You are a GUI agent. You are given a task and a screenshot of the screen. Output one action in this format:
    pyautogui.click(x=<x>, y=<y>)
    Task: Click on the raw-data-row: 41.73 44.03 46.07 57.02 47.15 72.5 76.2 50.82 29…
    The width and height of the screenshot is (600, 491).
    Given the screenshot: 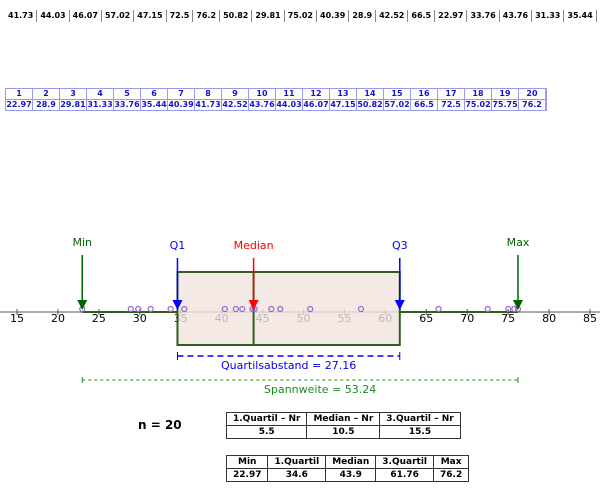 What is the action you would take?
    pyautogui.click(x=302, y=16)
    